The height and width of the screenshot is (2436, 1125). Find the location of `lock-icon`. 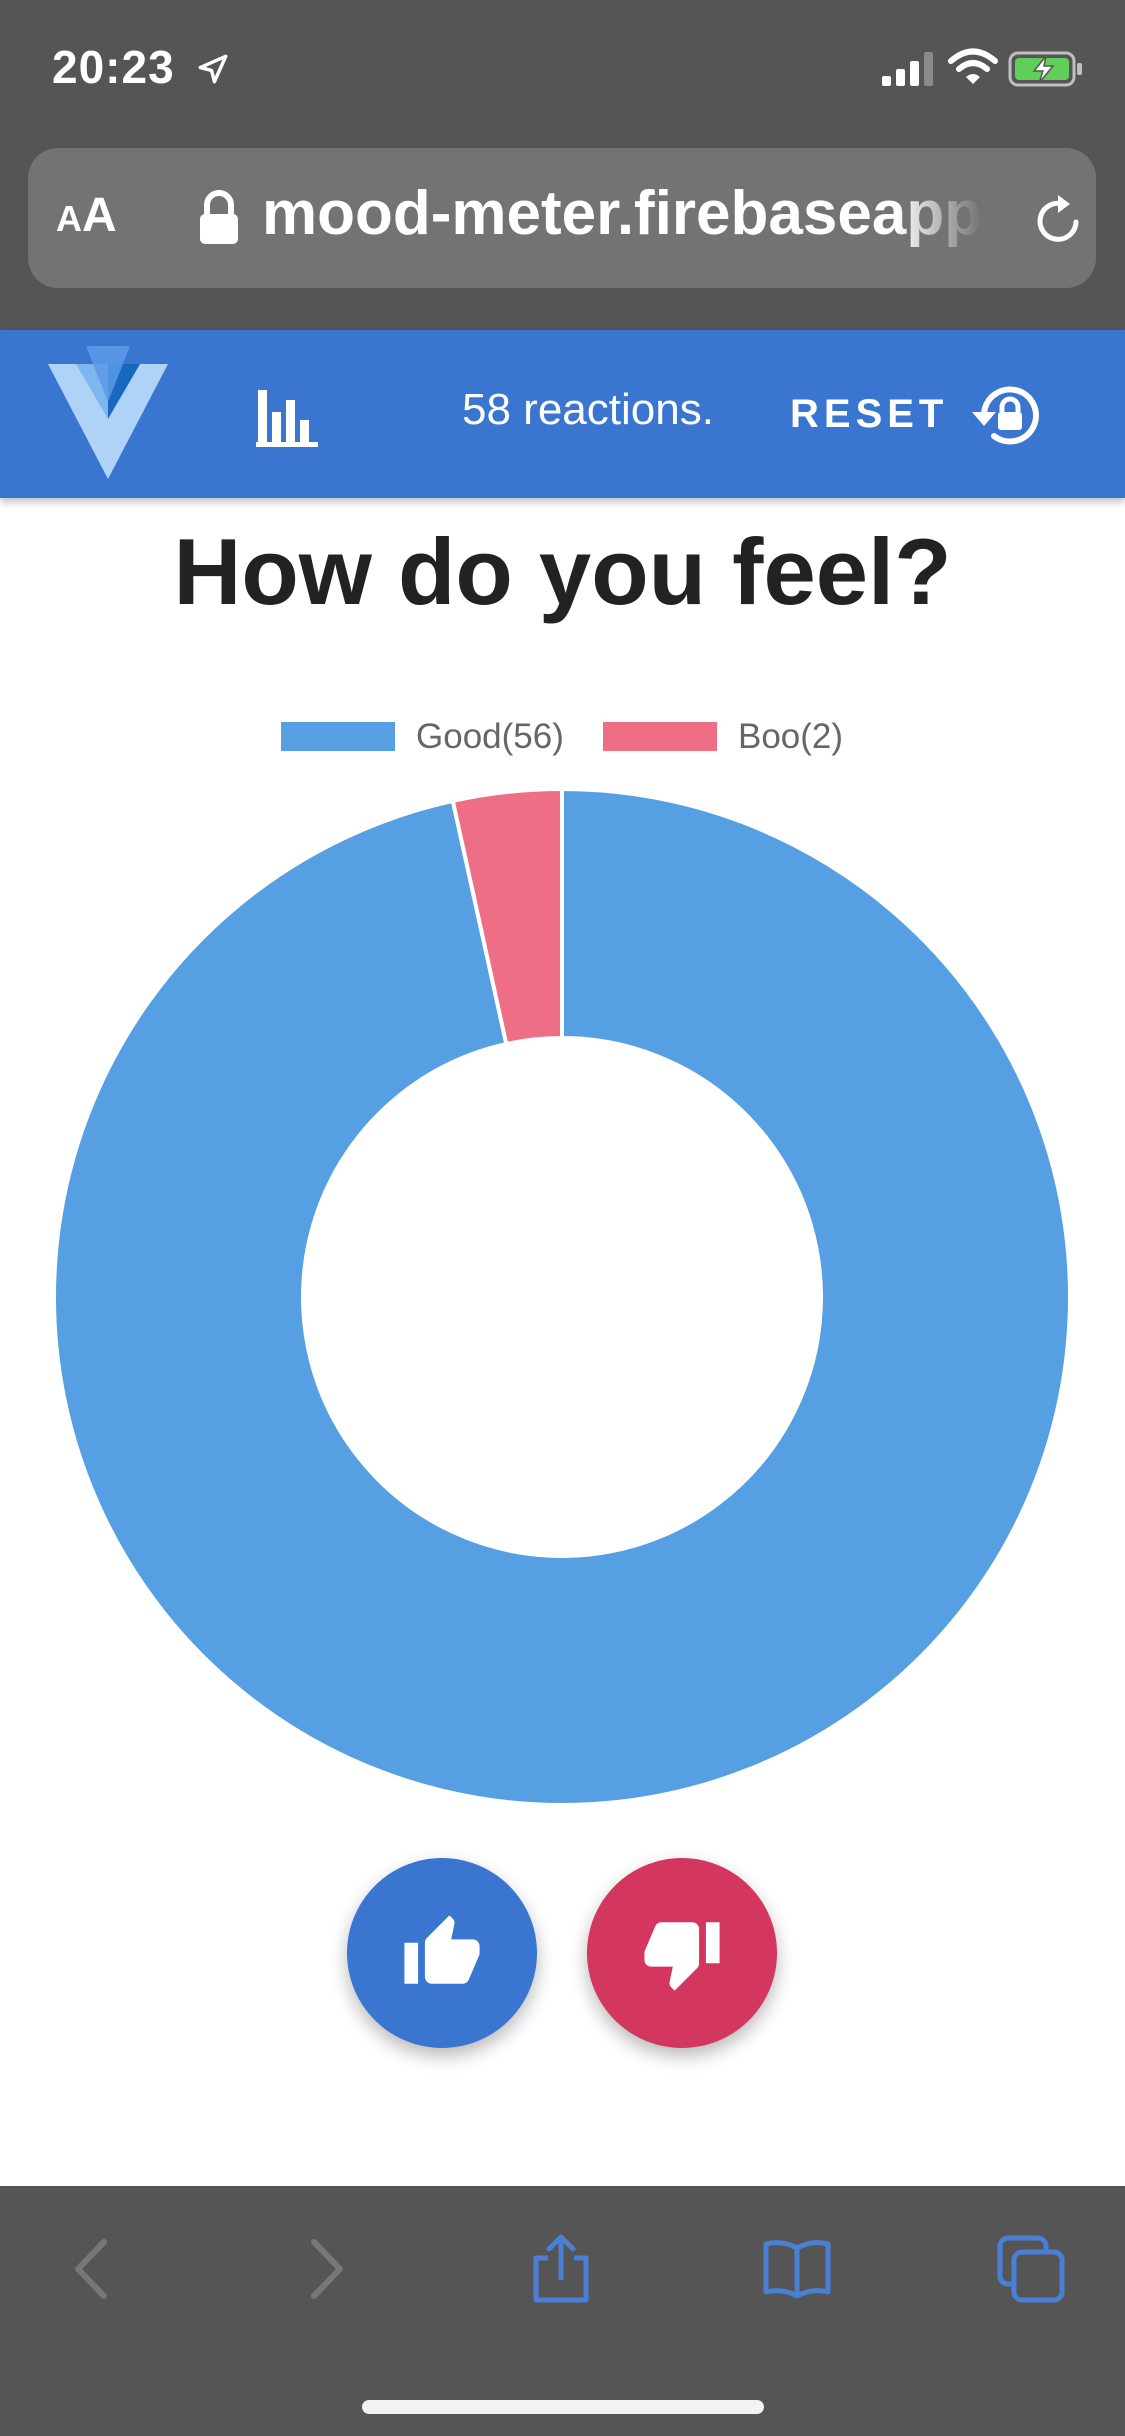

lock-icon is located at coordinates (219, 217).